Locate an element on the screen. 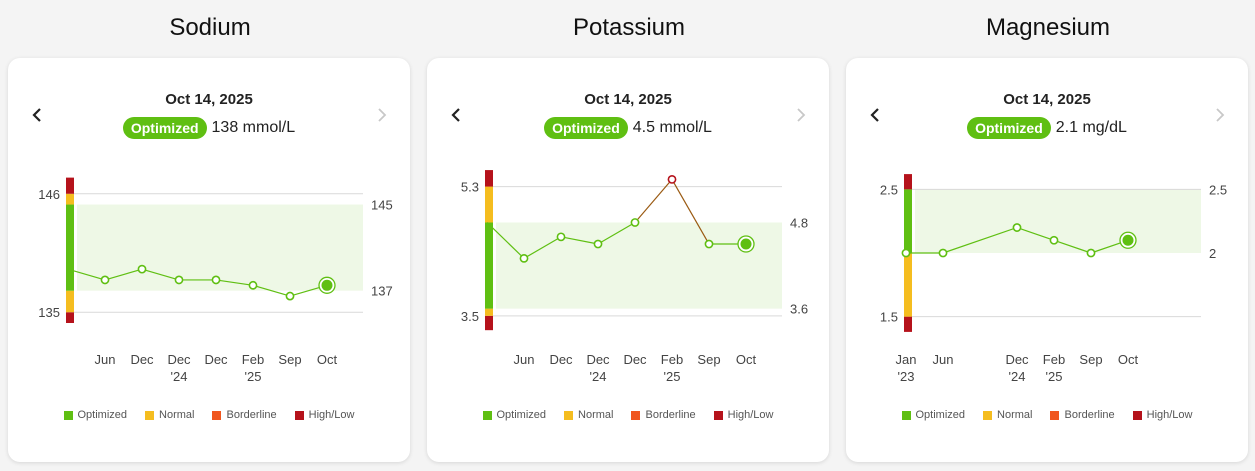  potassium-chart: 5.3 3.5 4.8 3.6 Jun Dec Dec '24 Dec Feb '25 Sep Oct is located at coordinates (634, 277).